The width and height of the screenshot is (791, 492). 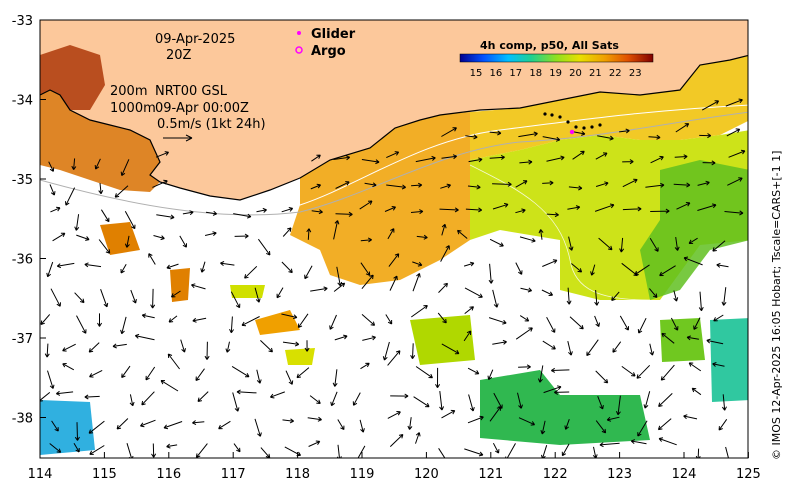 I want to click on vector-scale-arrow, so click(x=178, y=138).